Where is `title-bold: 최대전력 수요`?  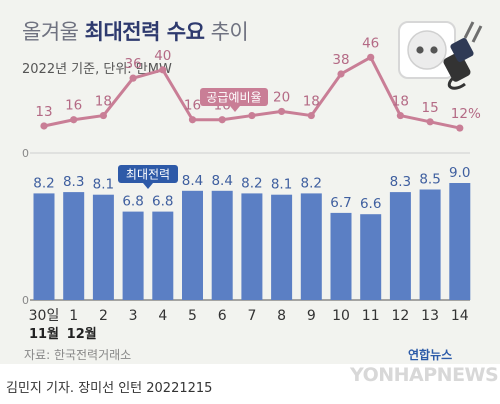 title-bold: 최대전력 수요 is located at coordinates (144, 32).